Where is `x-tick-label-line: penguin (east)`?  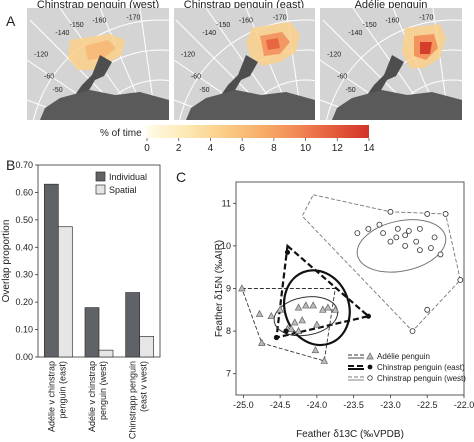
x-tick-label-line: penguin (east) is located at coordinates (62, 390).